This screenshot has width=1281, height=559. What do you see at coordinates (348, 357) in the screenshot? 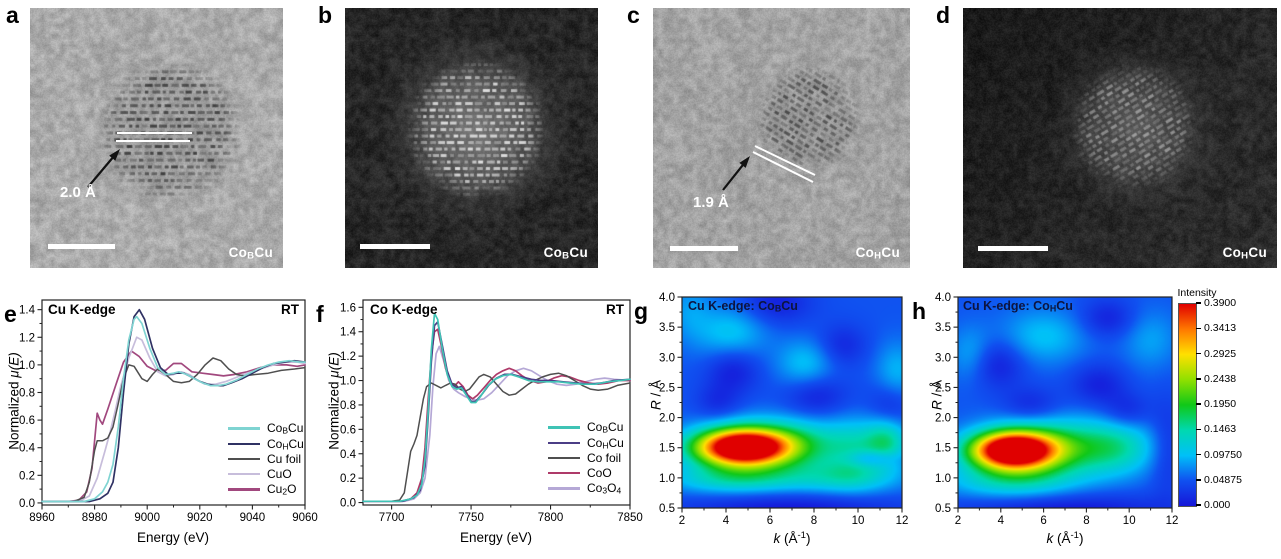
I see `y-tick-label: 1.2` at bounding box center [348, 357].